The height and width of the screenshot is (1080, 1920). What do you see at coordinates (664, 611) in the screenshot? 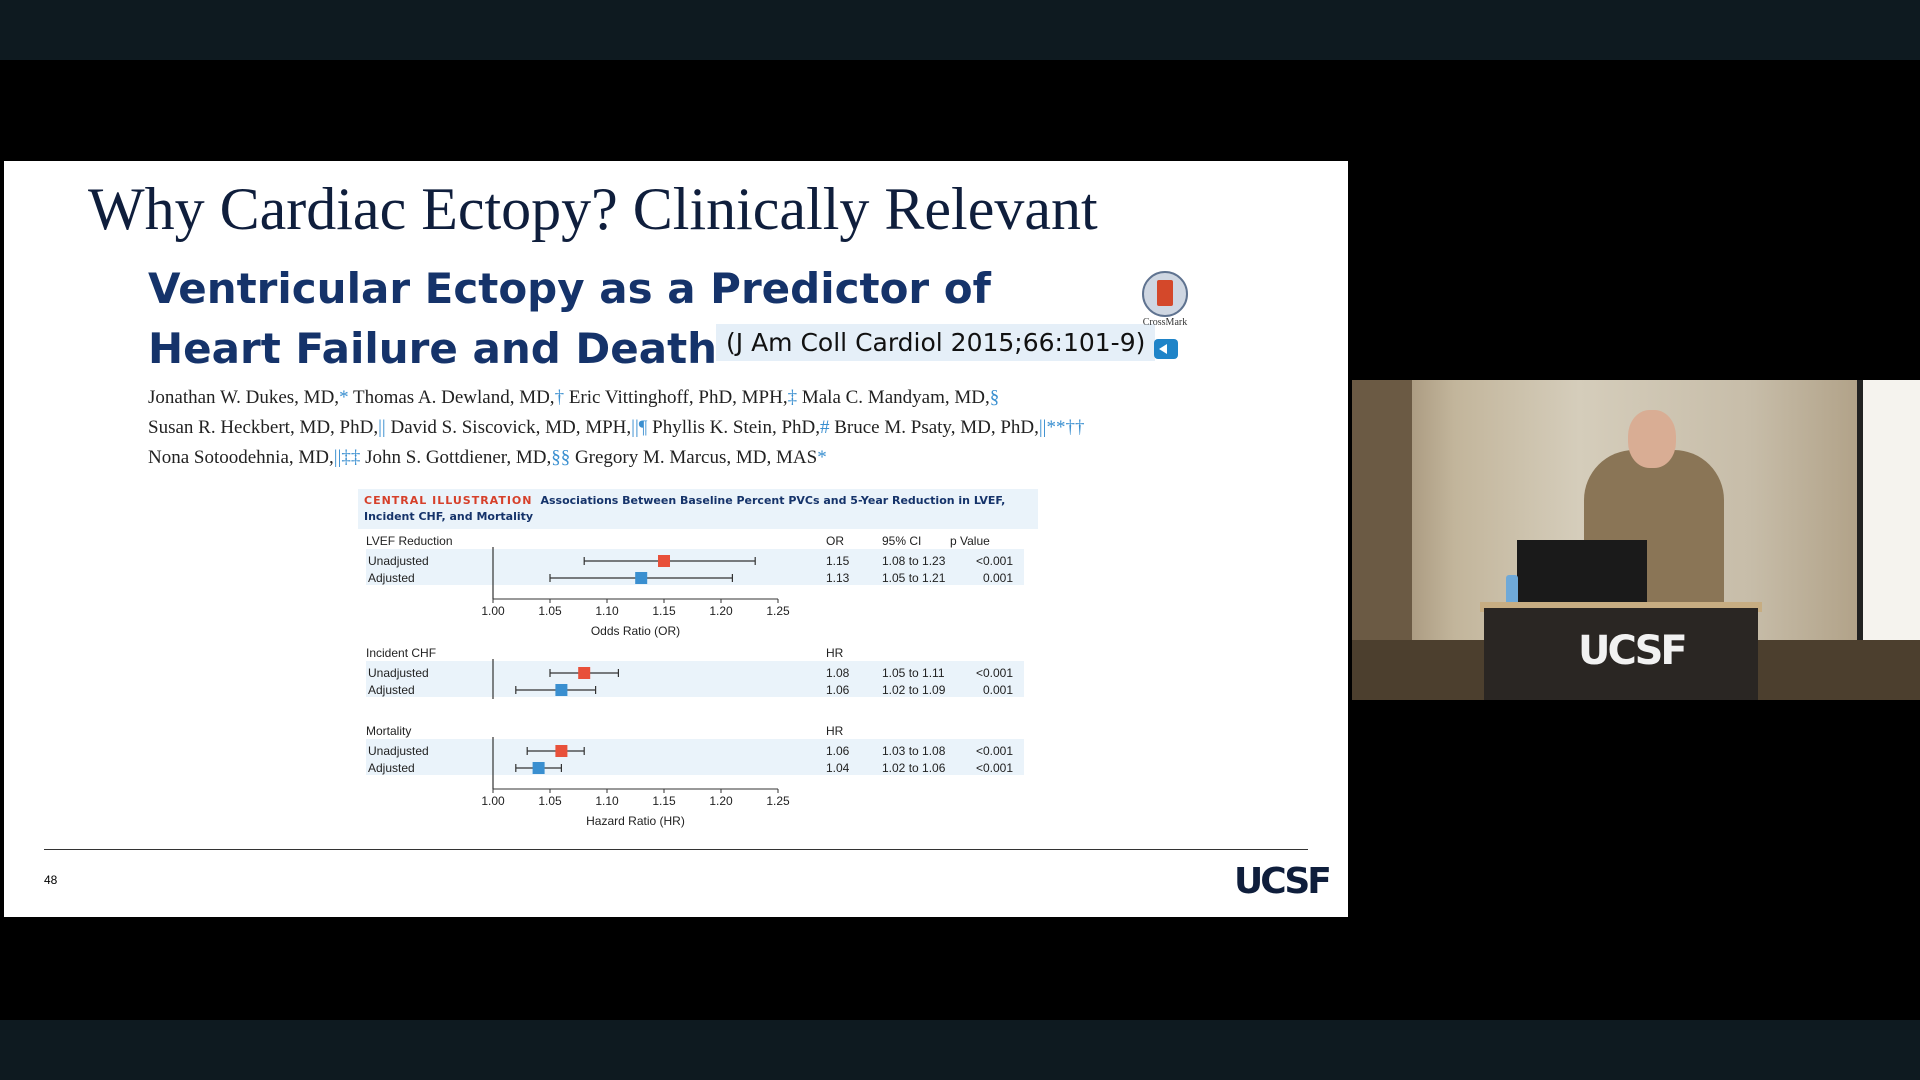
I see `x-tick-label: 1.15` at bounding box center [664, 611].